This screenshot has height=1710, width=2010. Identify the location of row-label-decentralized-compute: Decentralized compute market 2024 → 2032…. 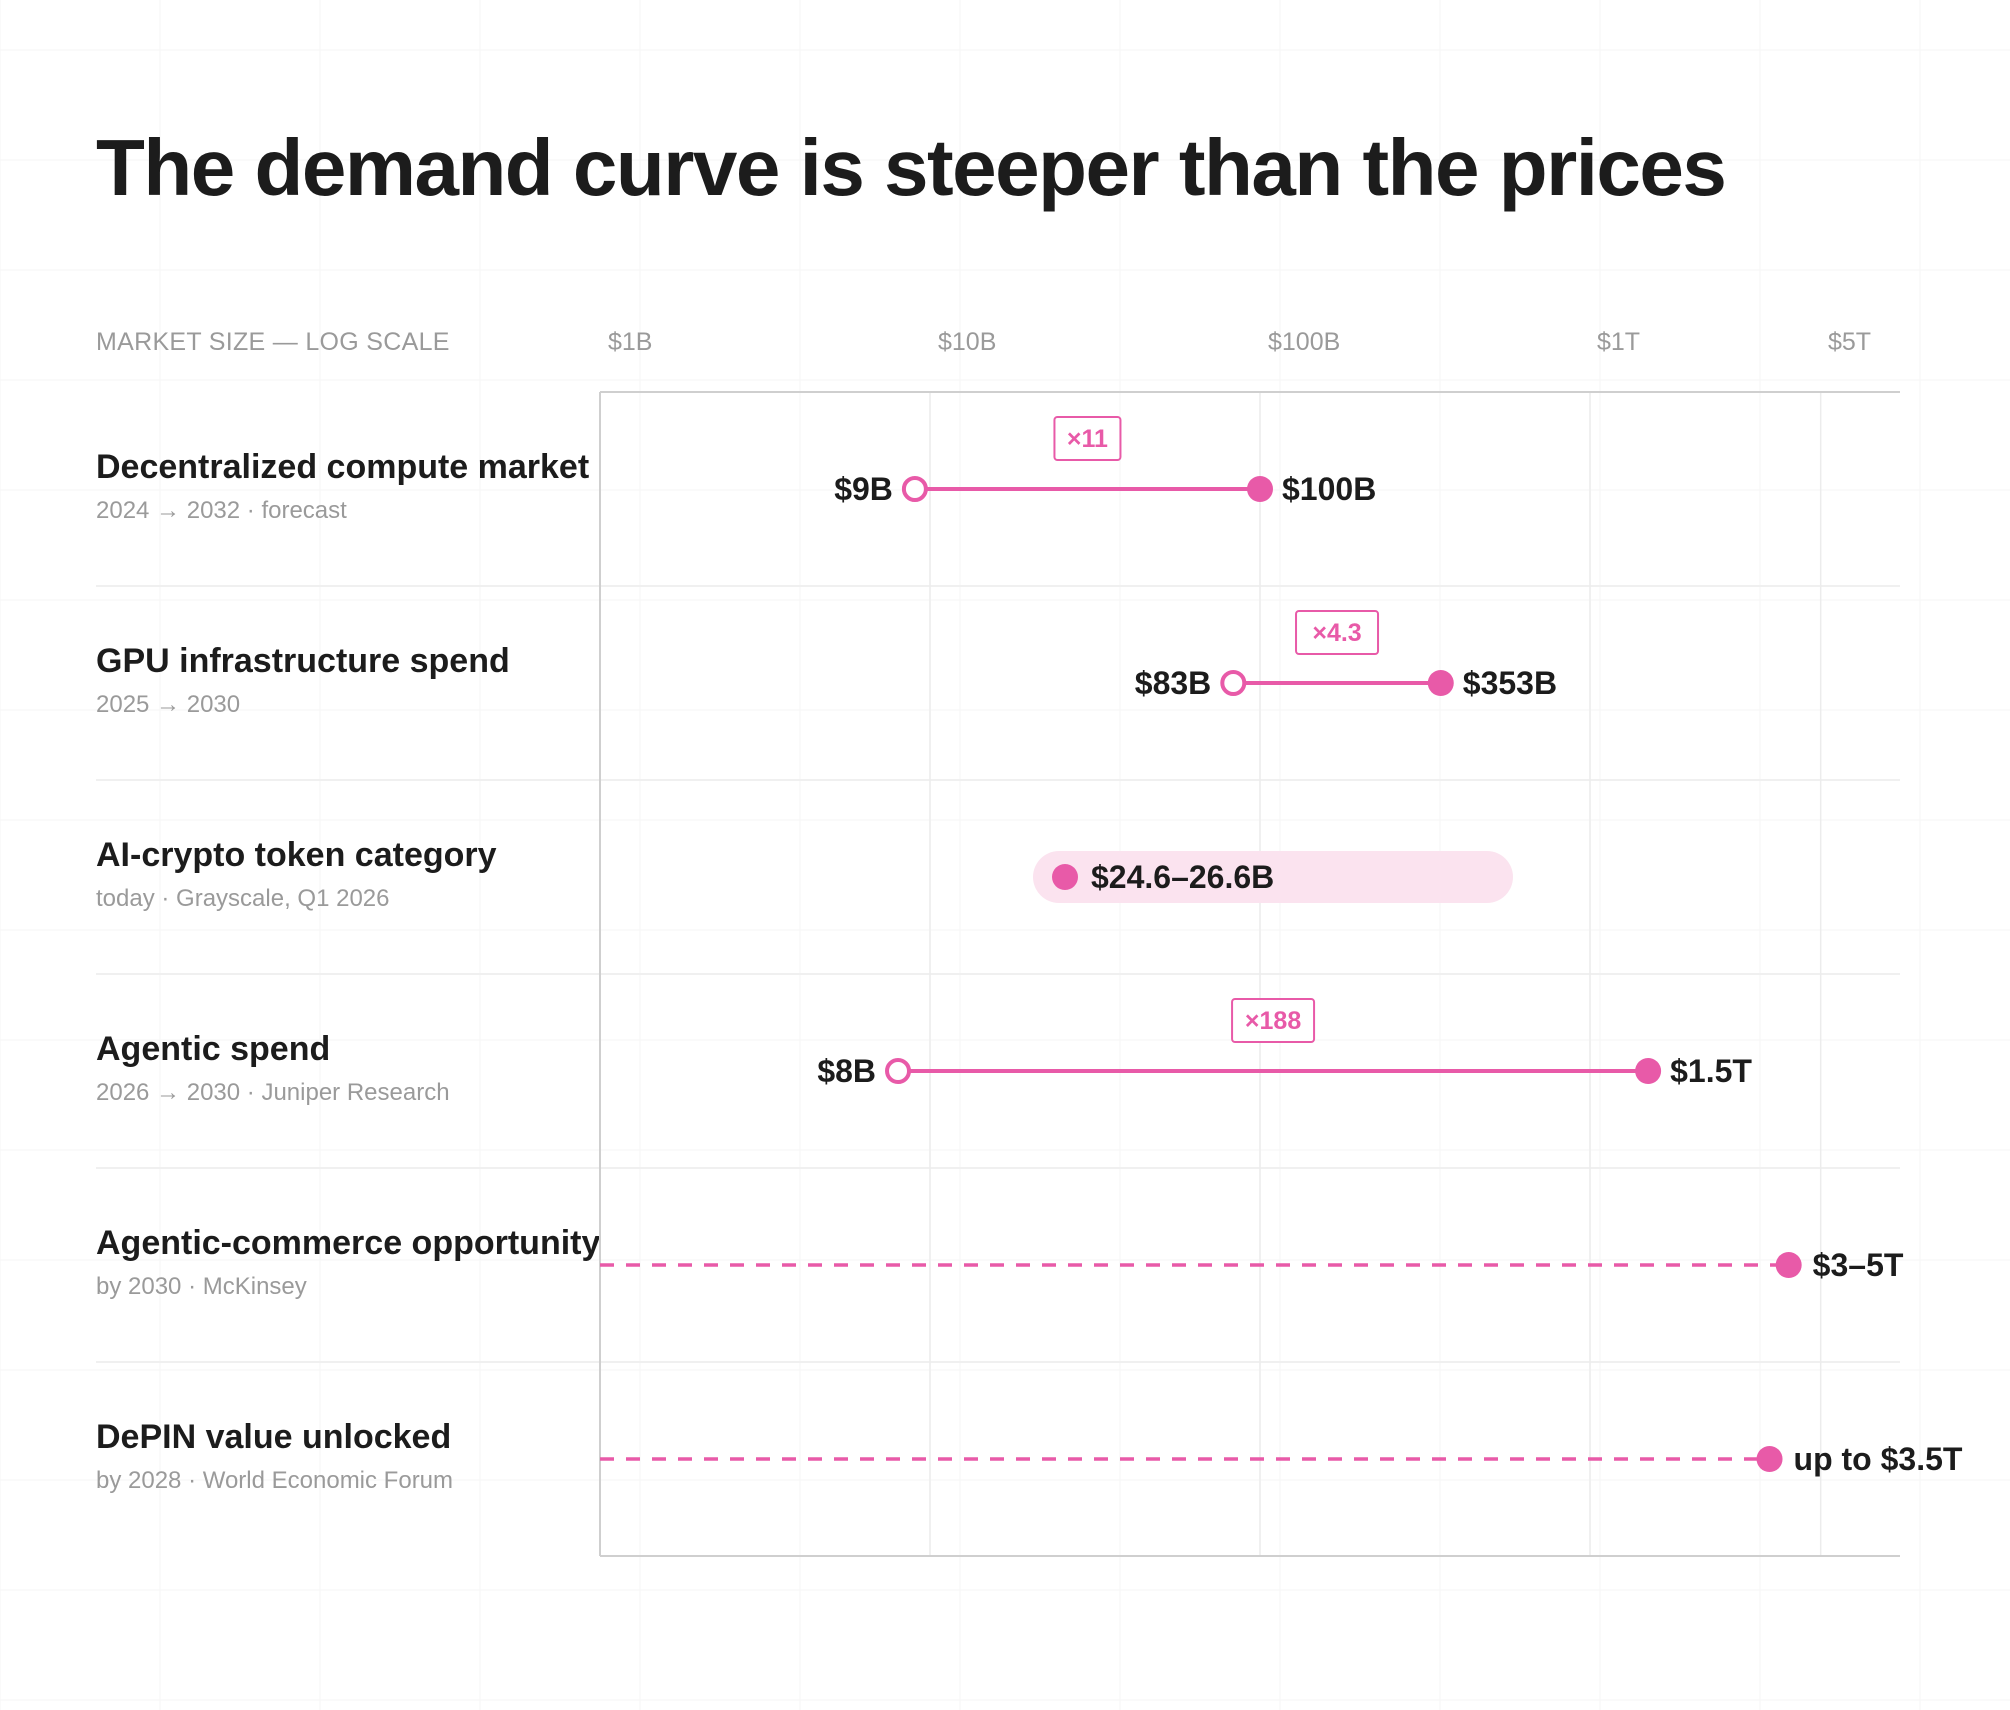
(342, 486).